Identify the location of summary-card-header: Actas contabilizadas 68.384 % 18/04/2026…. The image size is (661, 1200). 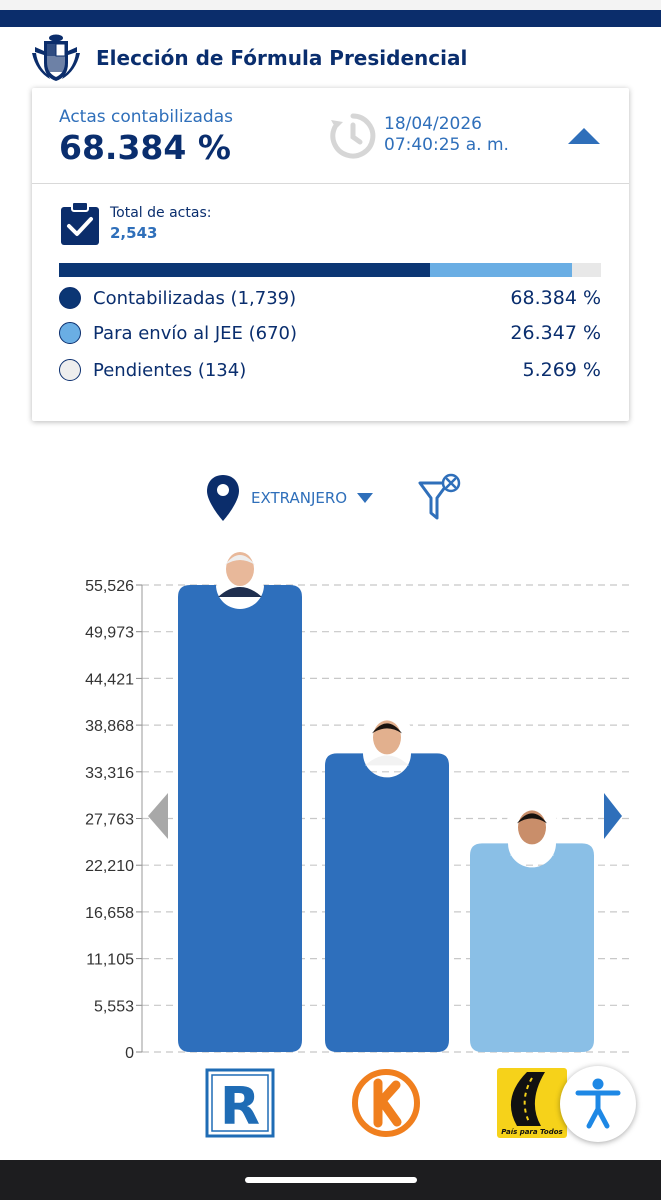
(330, 136).